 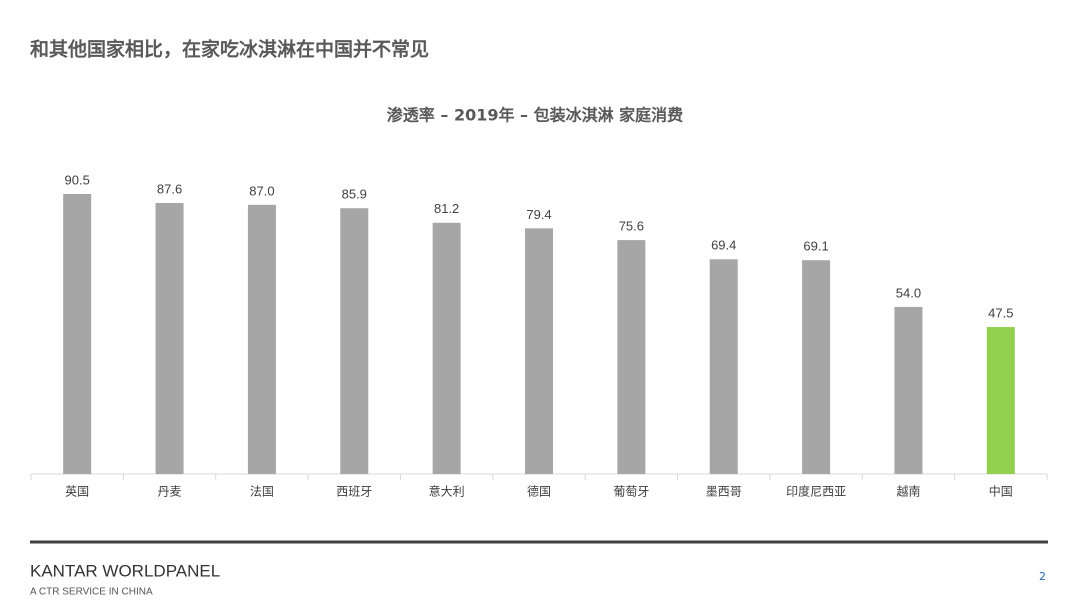 What do you see at coordinates (169, 188) in the screenshot?
I see `value-label: 87.6` at bounding box center [169, 188].